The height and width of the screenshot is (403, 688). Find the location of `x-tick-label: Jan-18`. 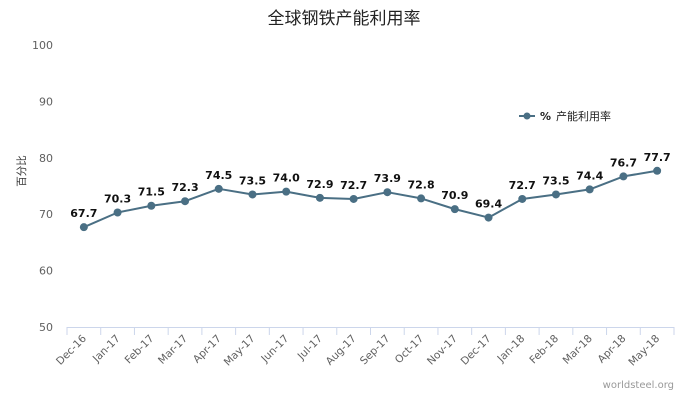

x-tick-label: Jan-18 is located at coordinates (511, 349).